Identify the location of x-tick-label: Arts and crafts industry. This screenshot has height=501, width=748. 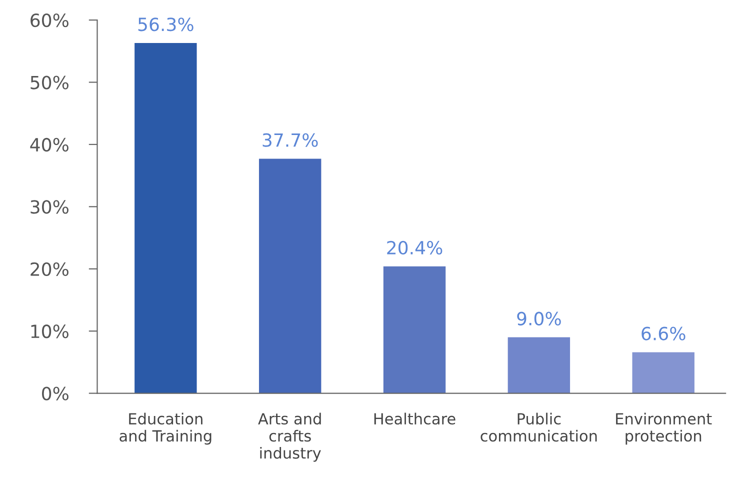
(289, 437).